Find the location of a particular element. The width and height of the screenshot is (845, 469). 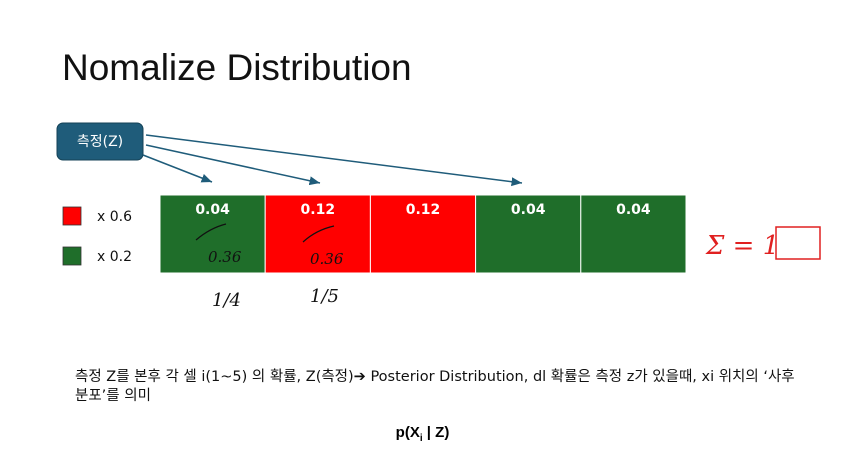

cells: 0.04 0.12 0.12 0.04 0.04 is located at coordinates (423, 234).